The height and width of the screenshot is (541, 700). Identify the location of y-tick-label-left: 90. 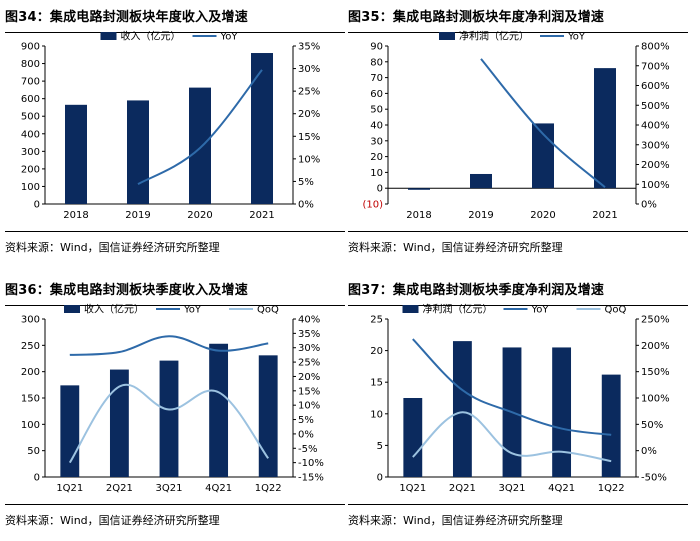
(376, 47).